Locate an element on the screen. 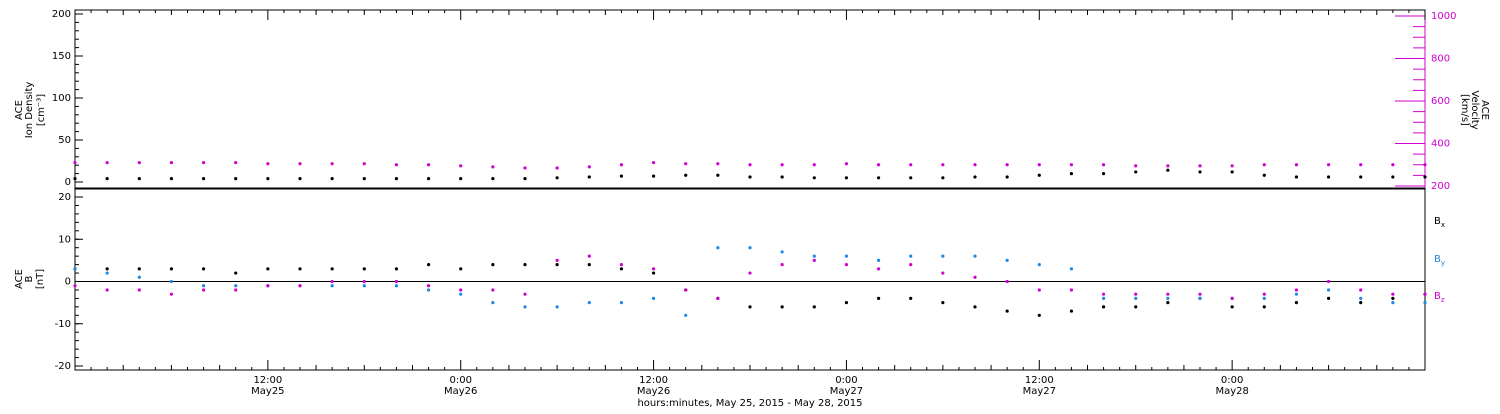 The height and width of the screenshot is (414, 1500). top-left-ylabel: ACE Ion Density [cm⁻³] is located at coordinates (30, 110).